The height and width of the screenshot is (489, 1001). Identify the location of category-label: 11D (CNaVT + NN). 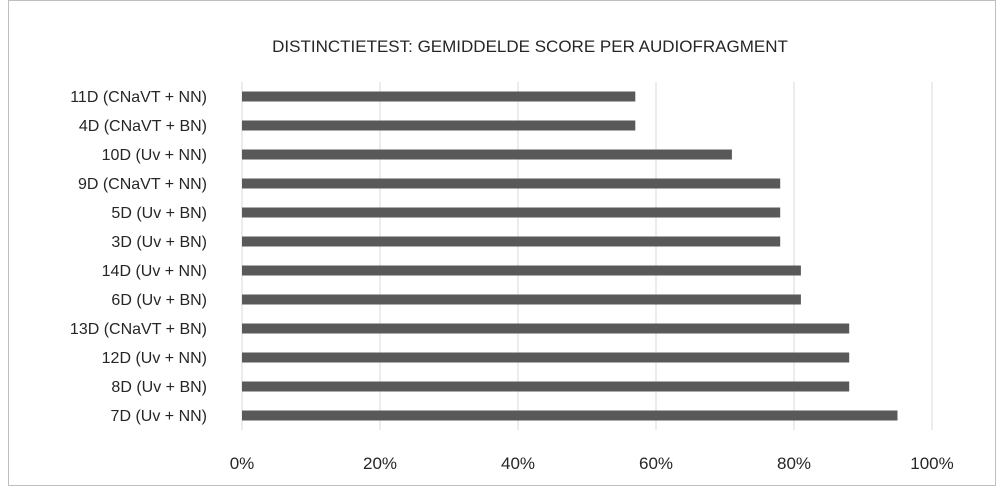
(138, 97).